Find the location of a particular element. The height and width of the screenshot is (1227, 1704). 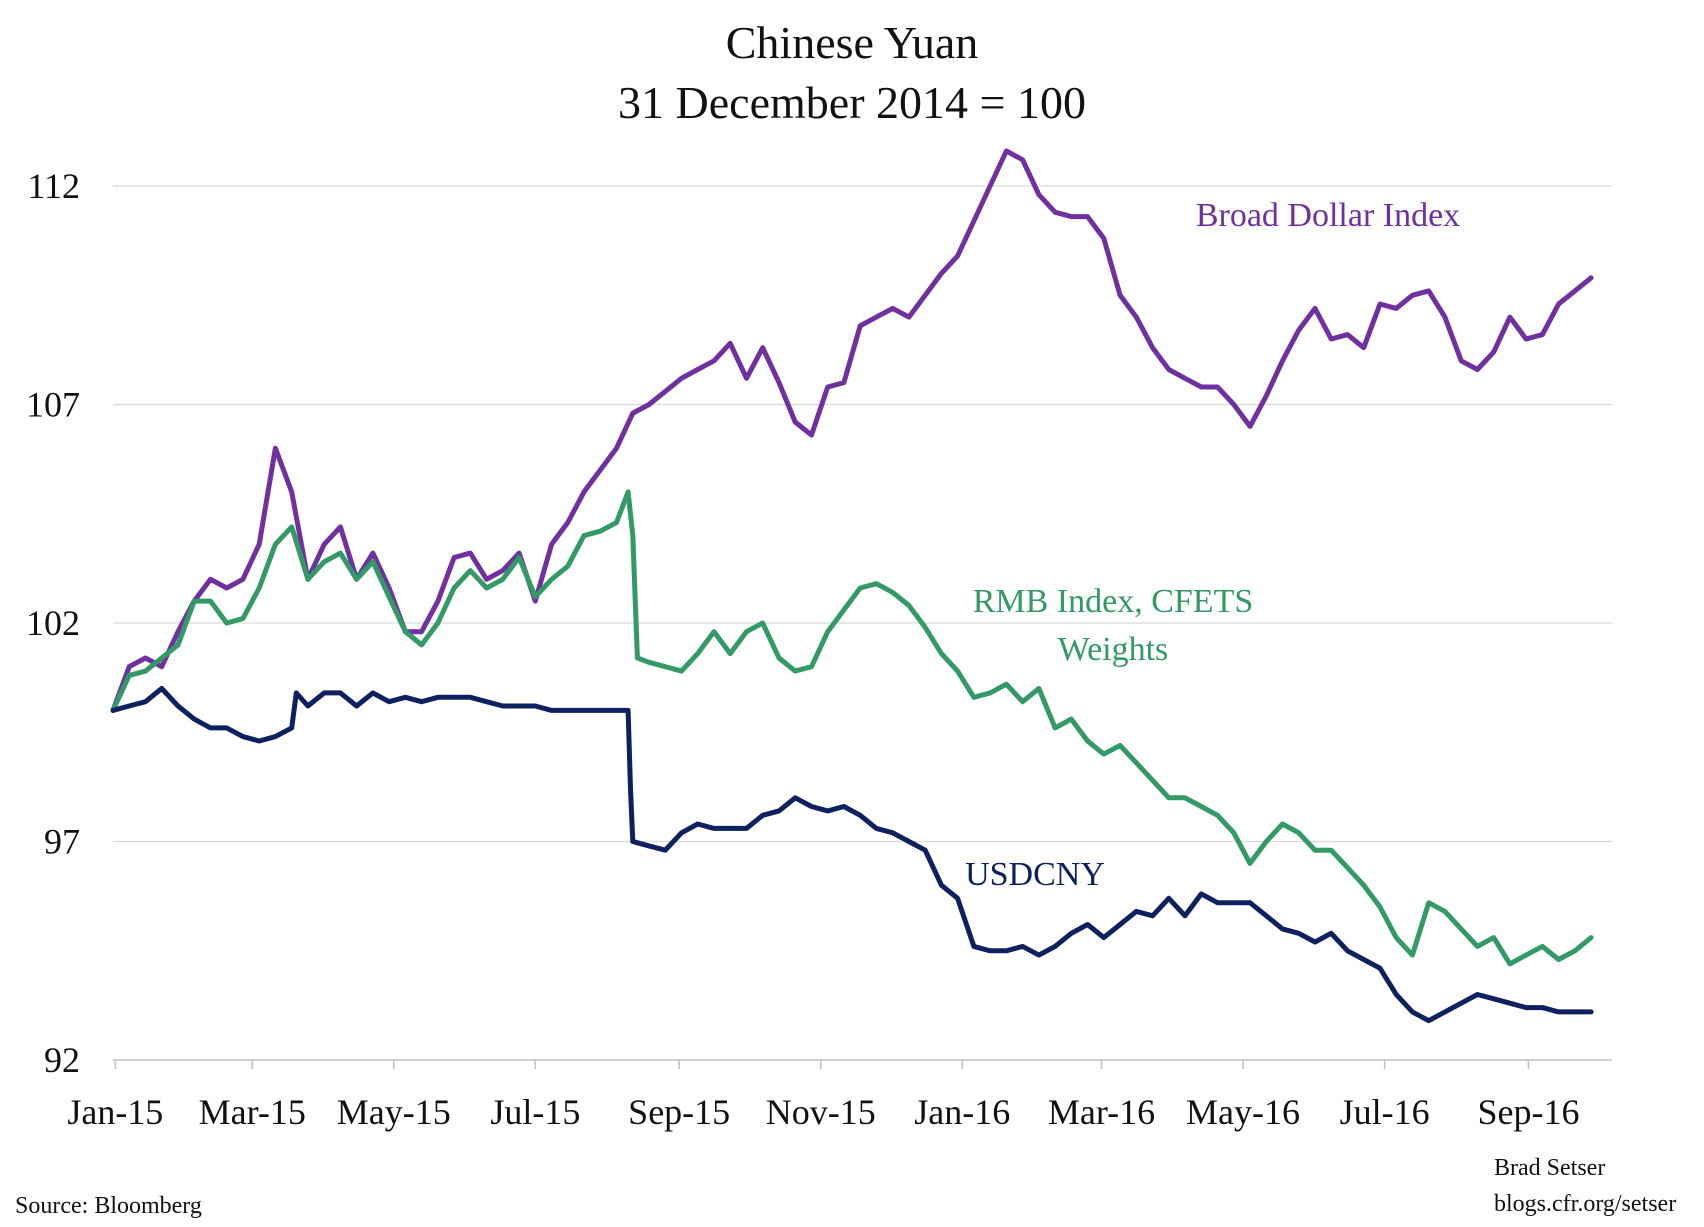

author-name: Brad Setser is located at coordinates (1549, 1168).